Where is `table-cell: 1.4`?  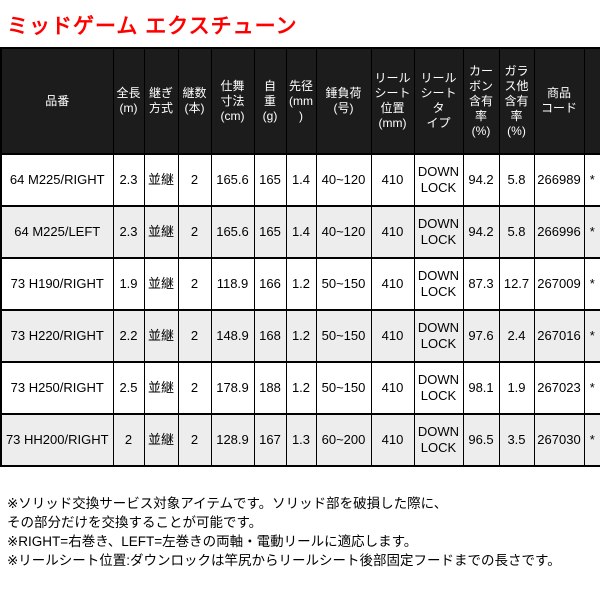 table-cell: 1.4 is located at coordinates (301, 180).